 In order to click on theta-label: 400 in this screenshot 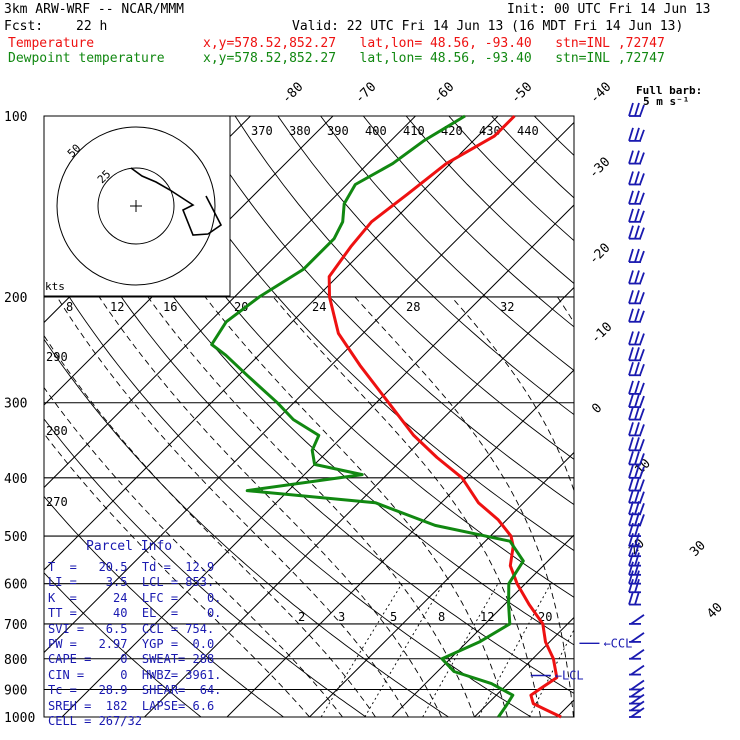, I will do `click(376, 131)`.